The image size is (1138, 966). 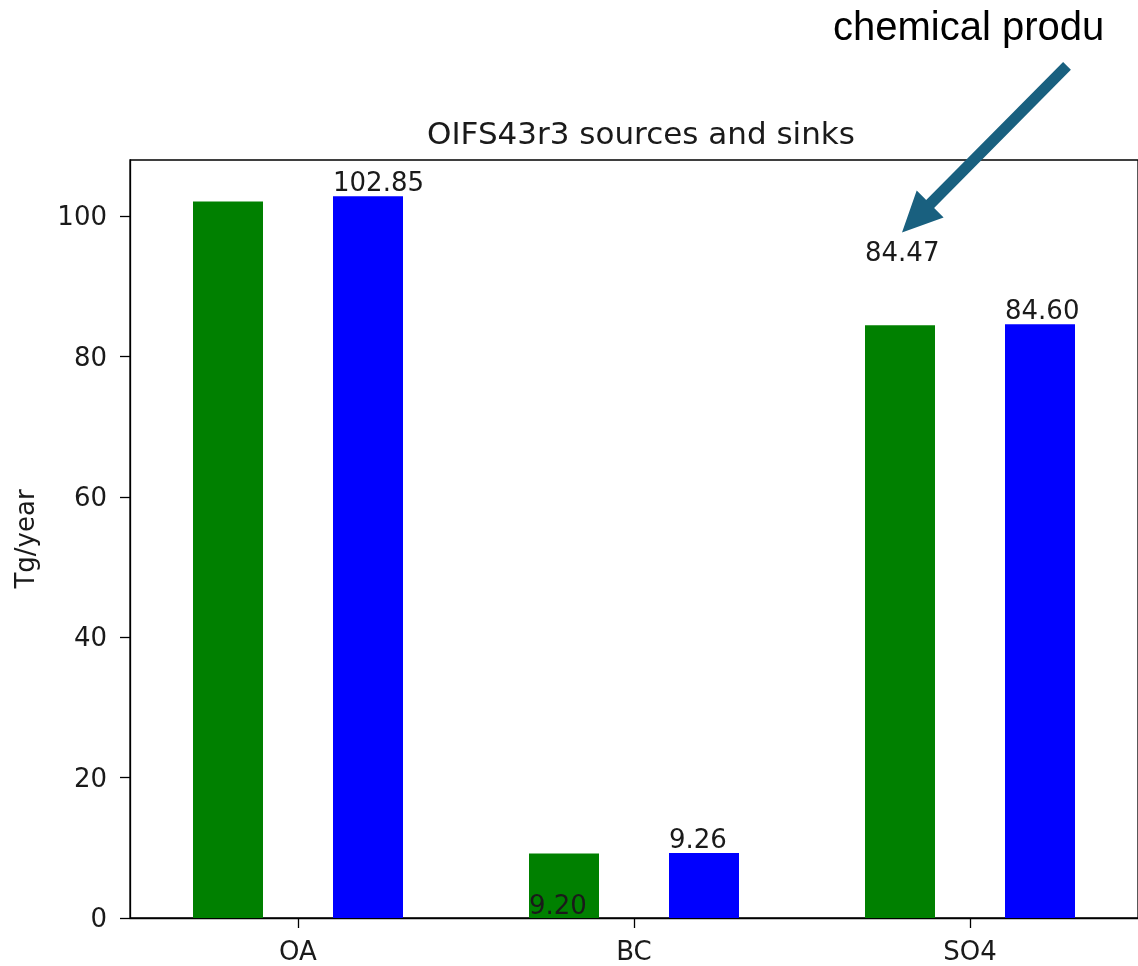 I want to click on y-tick-label: 100, so click(x=82, y=216).